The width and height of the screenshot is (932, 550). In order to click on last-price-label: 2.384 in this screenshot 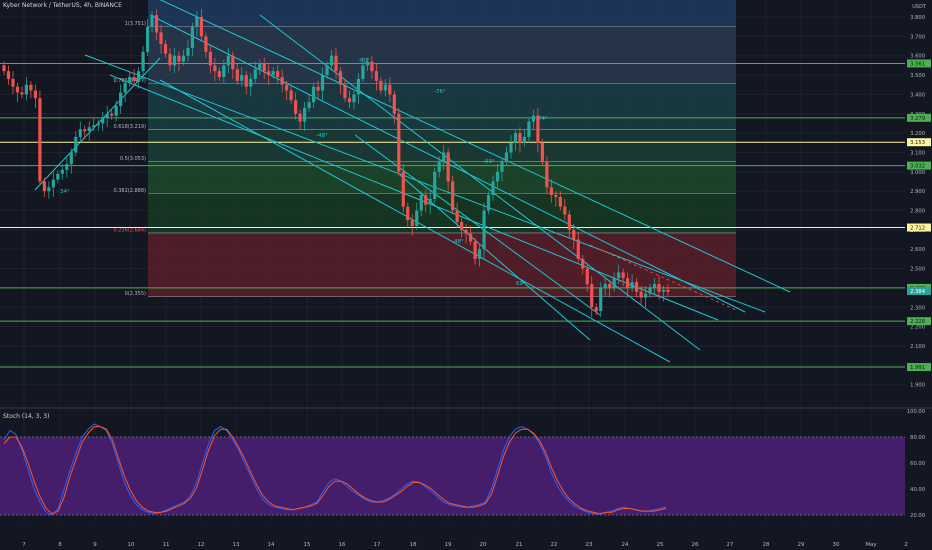, I will do `click(918, 292)`.